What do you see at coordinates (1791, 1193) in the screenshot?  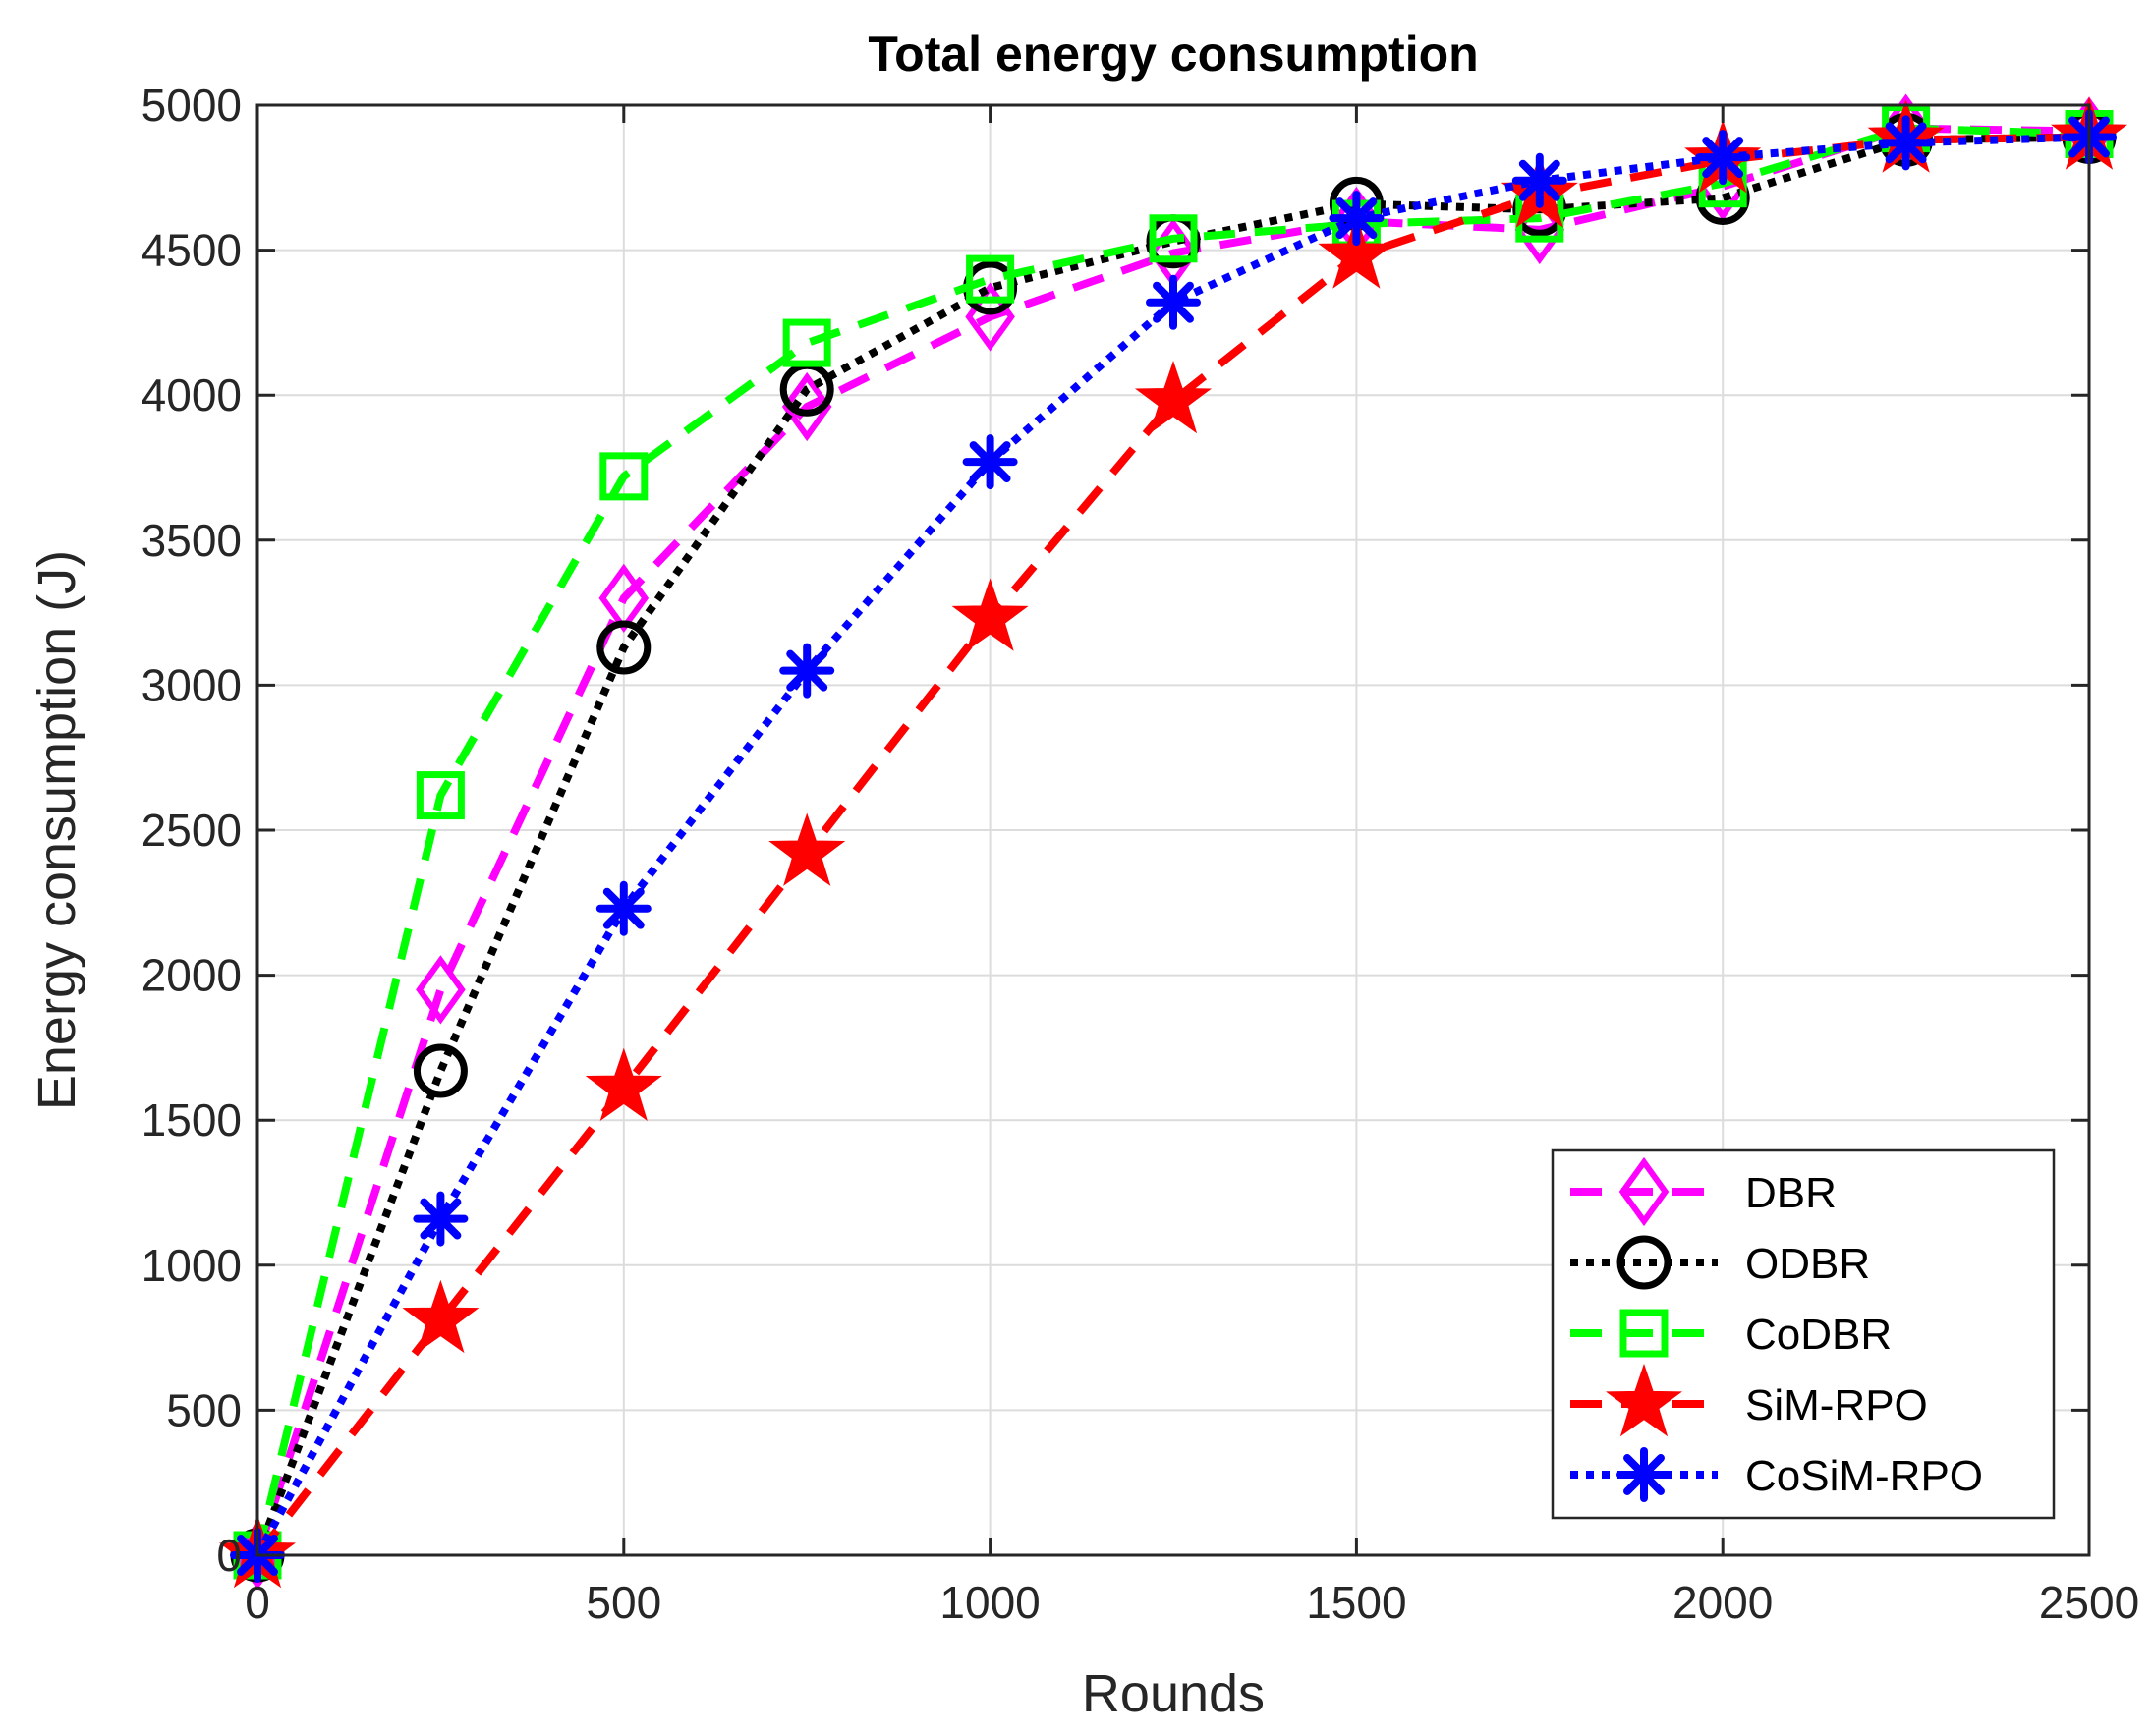 I see `legend-label: DBR` at bounding box center [1791, 1193].